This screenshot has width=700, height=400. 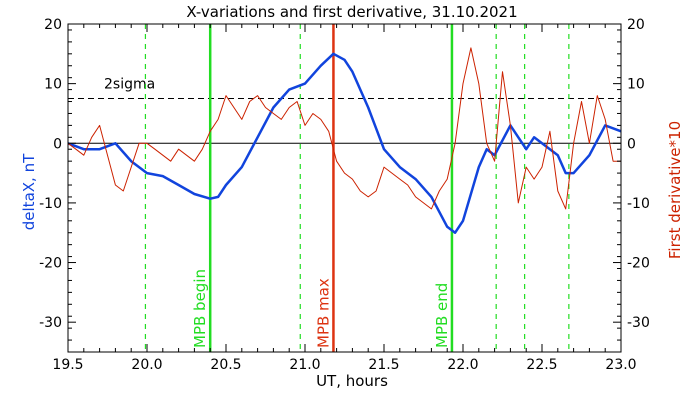 What do you see at coordinates (304, 365) in the screenshot?
I see `x-tick-label: 21.0` at bounding box center [304, 365].